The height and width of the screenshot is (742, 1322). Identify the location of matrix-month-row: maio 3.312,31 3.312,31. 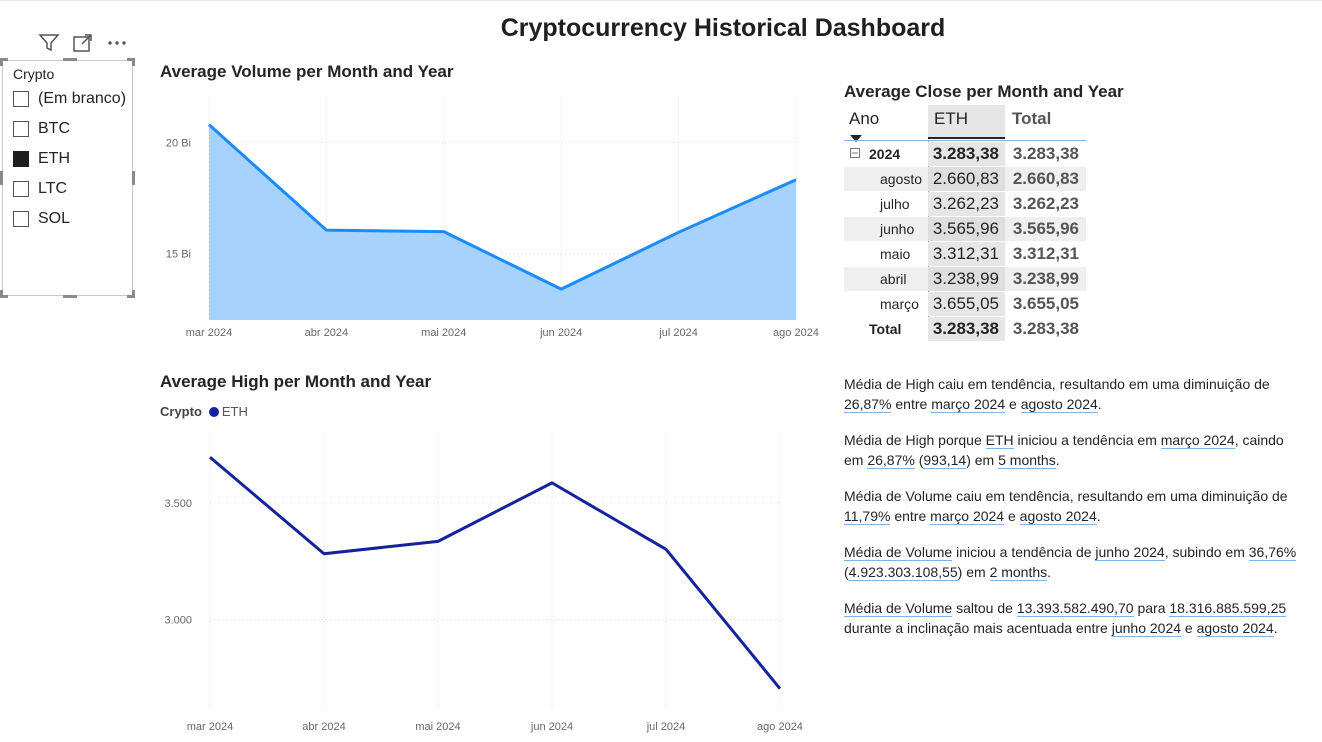
(965, 254).